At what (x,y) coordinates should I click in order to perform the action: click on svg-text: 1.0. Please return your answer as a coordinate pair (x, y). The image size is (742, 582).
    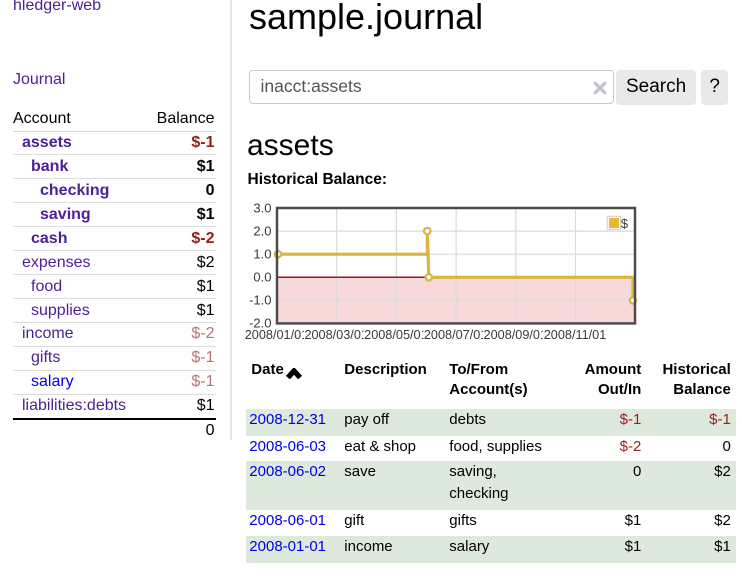
    Looking at the image, I should click on (262, 254).